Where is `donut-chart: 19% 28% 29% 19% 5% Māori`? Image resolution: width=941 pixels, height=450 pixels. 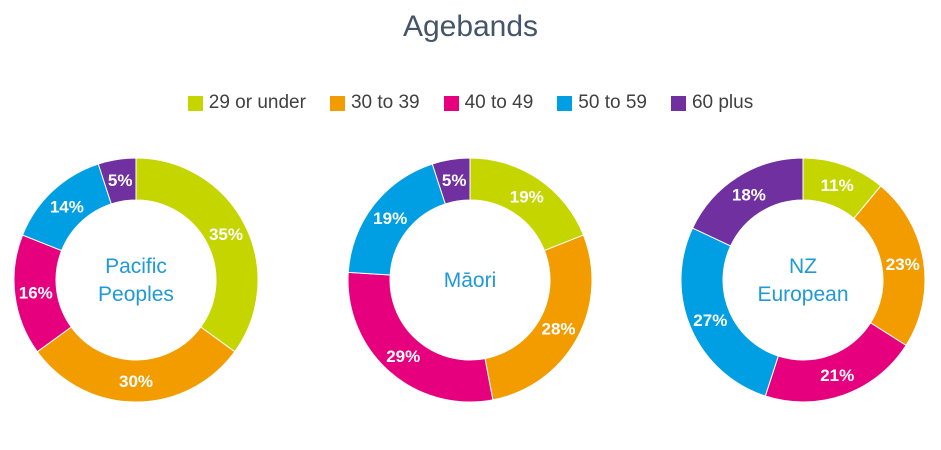
donut-chart: 19% 28% 29% 19% 5% Māori is located at coordinates (470, 280).